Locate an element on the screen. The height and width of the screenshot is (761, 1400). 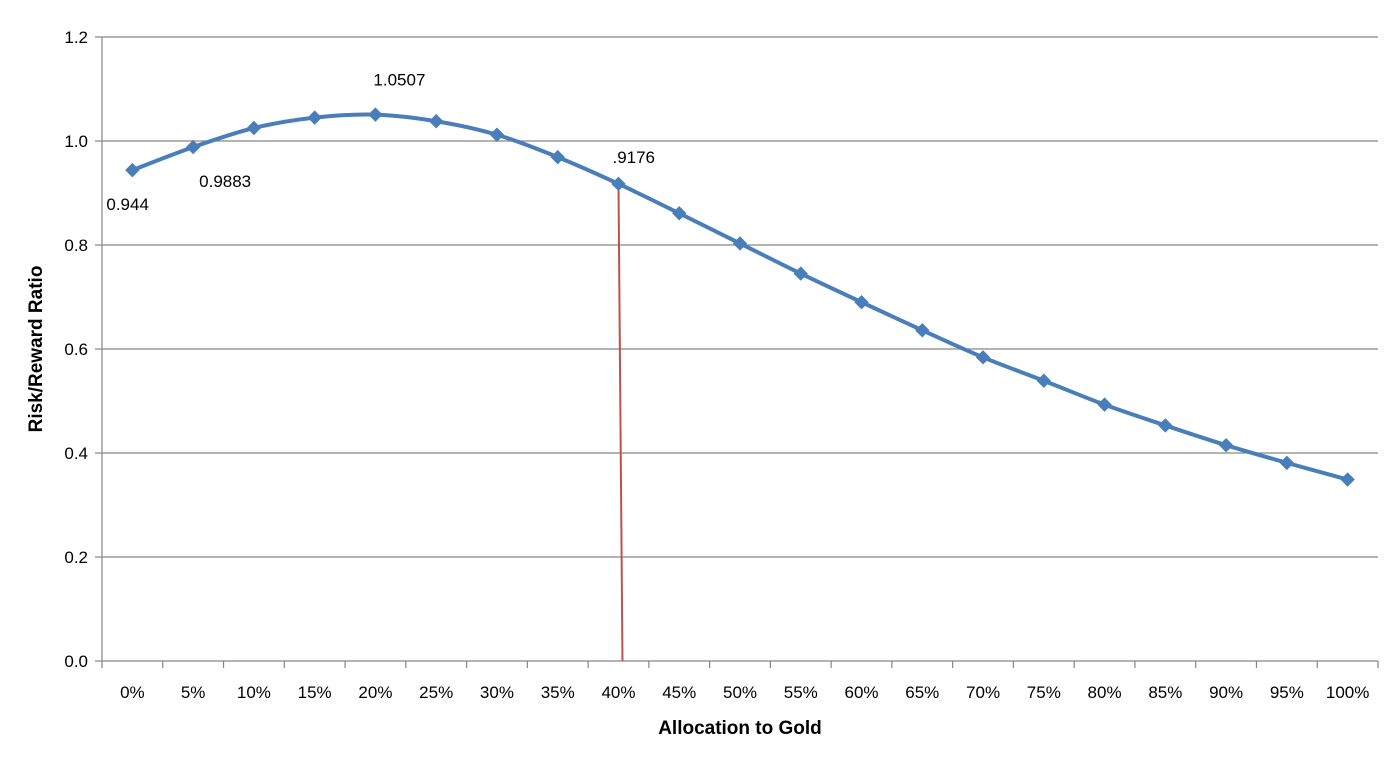
y-tick-label: 0.6 is located at coordinates (76, 349).